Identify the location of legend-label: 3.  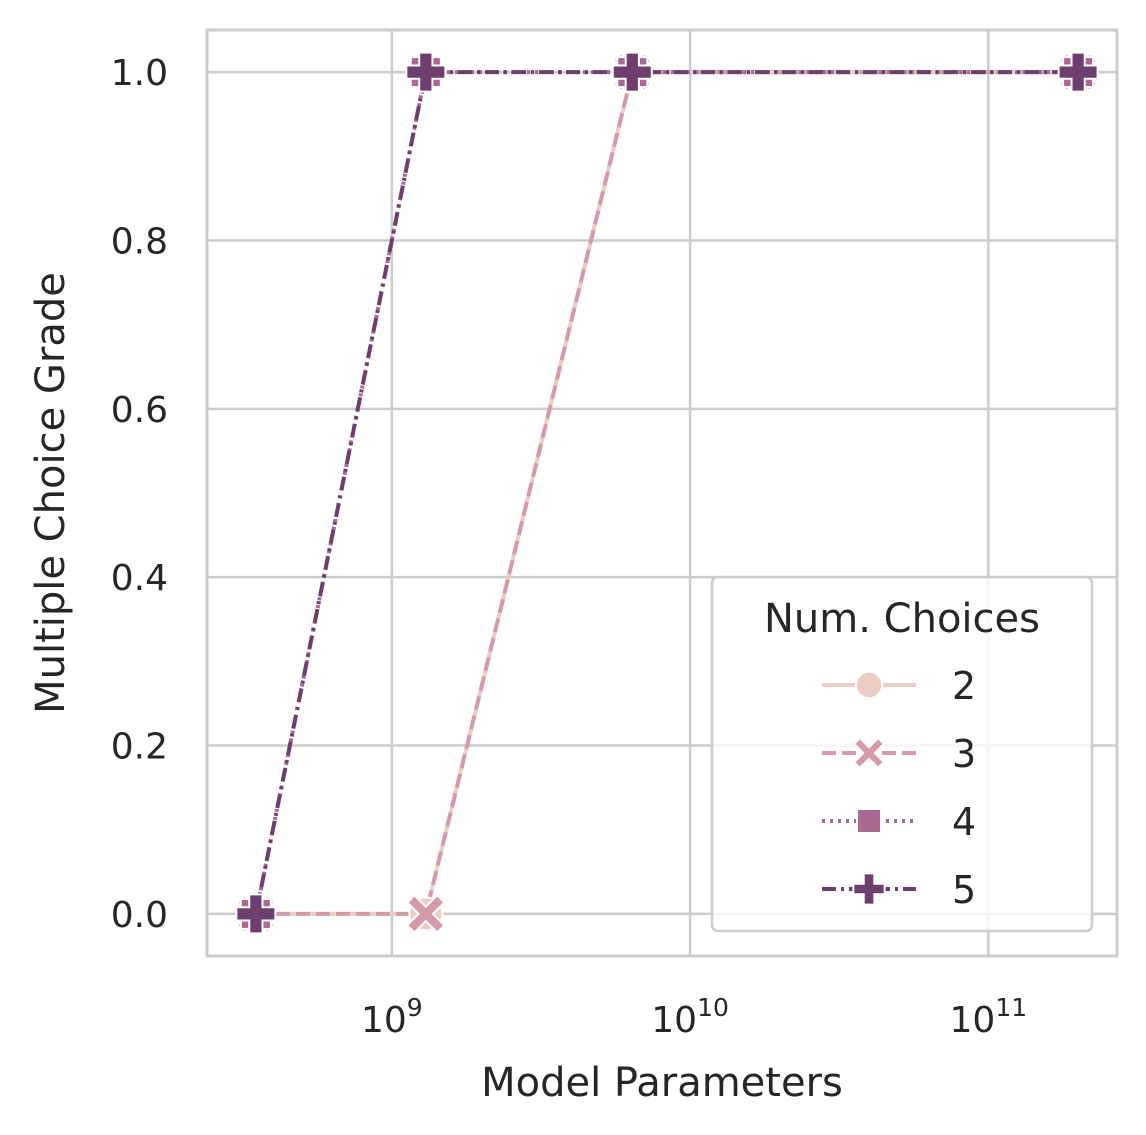
(964, 754).